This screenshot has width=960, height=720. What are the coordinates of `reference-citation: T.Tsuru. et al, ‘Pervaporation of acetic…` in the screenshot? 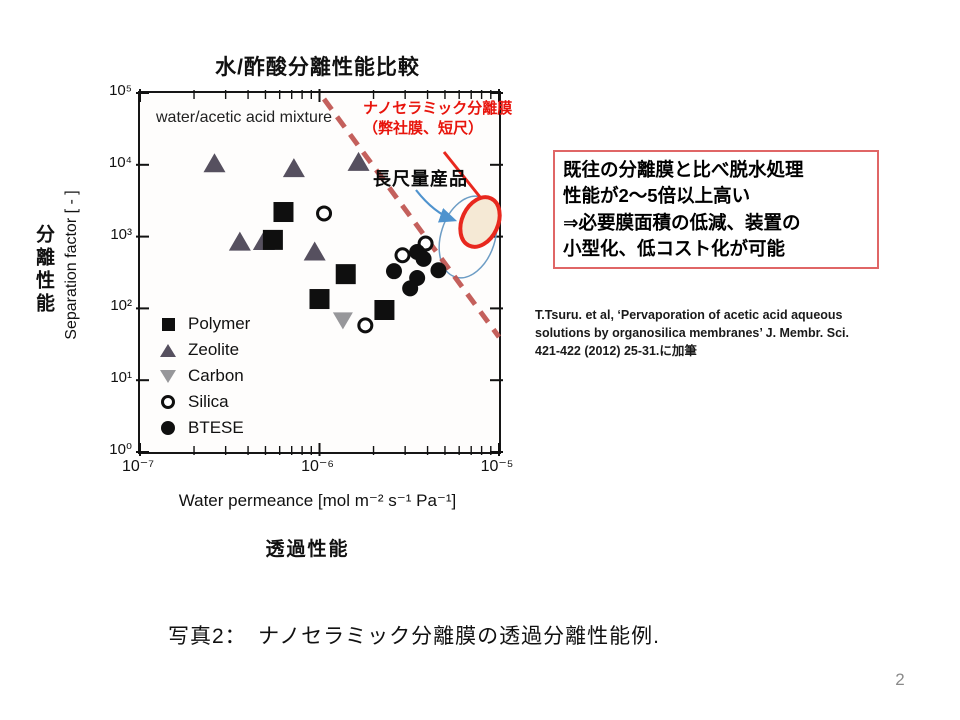 It's located at (705, 333).